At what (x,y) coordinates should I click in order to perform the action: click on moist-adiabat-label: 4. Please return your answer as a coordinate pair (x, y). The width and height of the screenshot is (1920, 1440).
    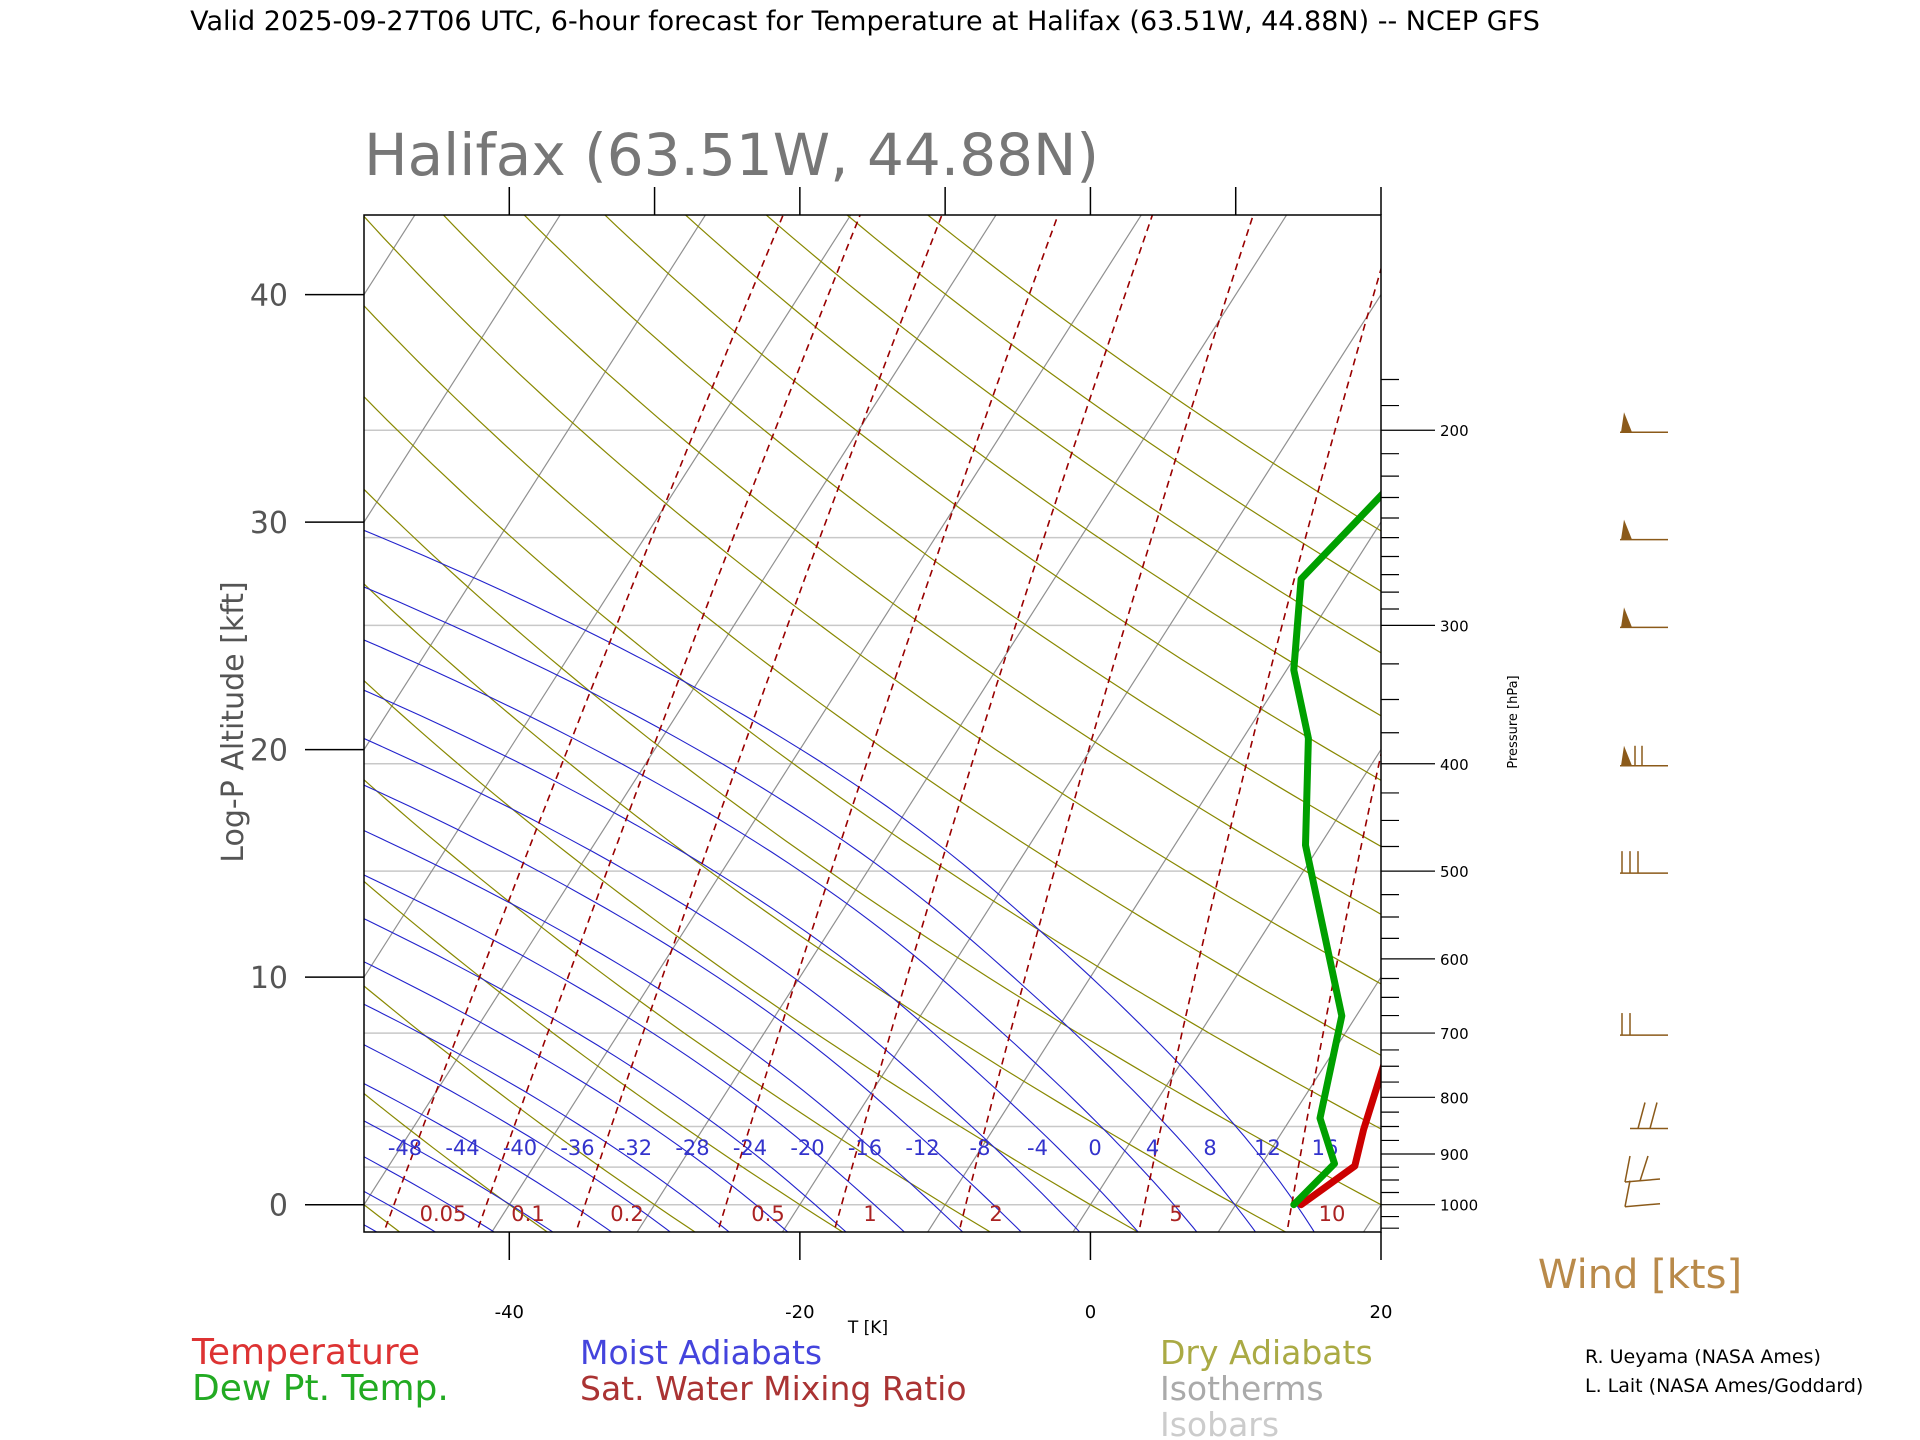
    Looking at the image, I should click on (1152, 1148).